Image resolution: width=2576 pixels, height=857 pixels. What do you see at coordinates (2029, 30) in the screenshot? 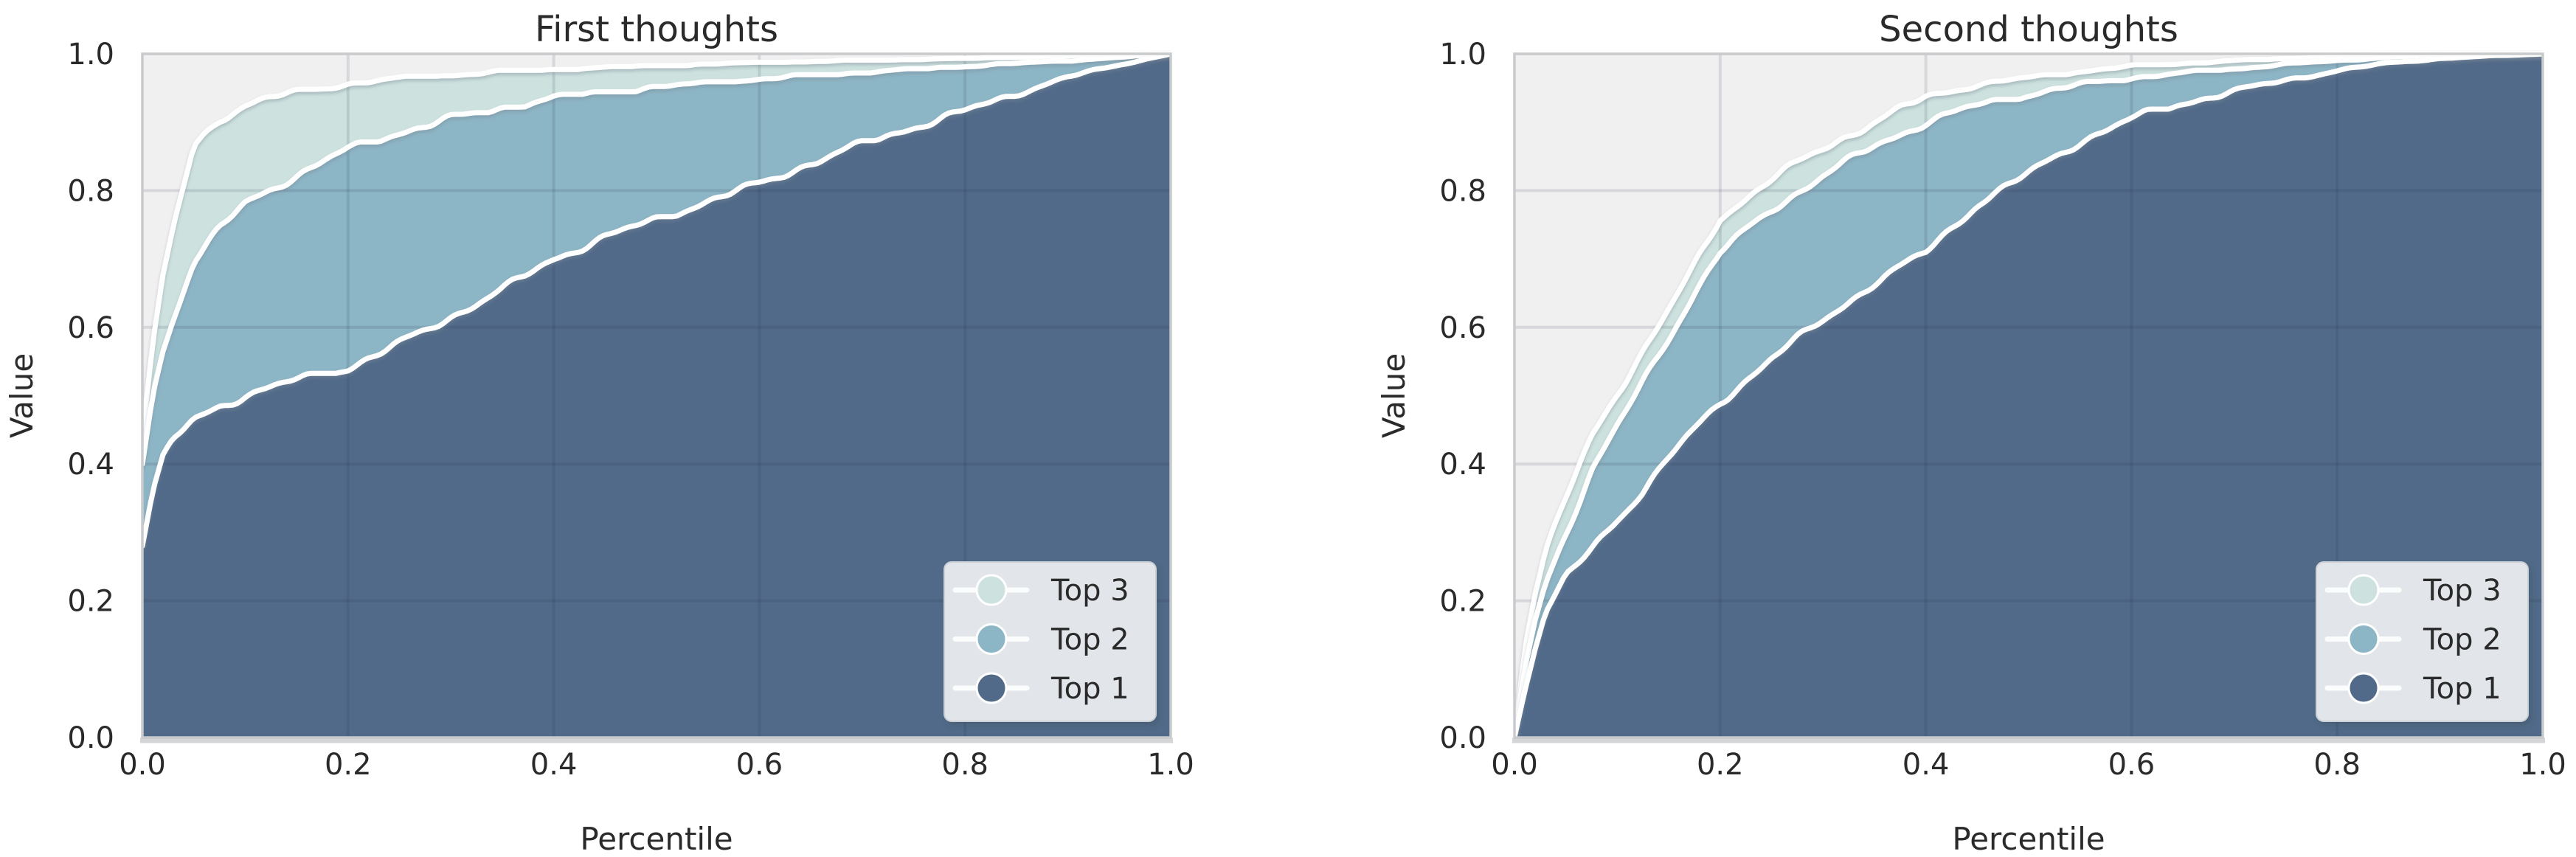
I see `chart-title: Second thoughts` at bounding box center [2029, 30].